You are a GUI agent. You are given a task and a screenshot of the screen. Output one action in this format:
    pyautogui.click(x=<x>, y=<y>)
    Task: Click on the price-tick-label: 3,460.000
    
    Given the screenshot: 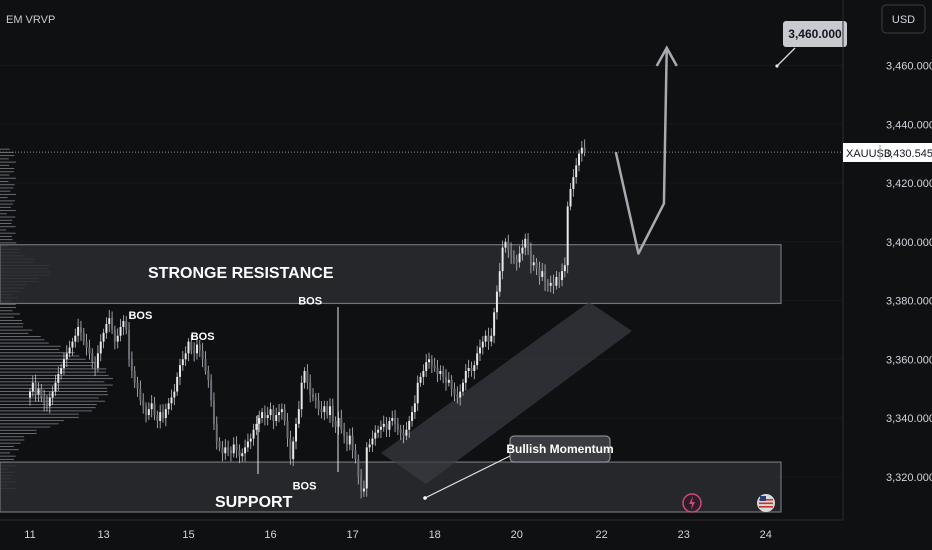 What is the action you would take?
    pyautogui.click(x=909, y=67)
    